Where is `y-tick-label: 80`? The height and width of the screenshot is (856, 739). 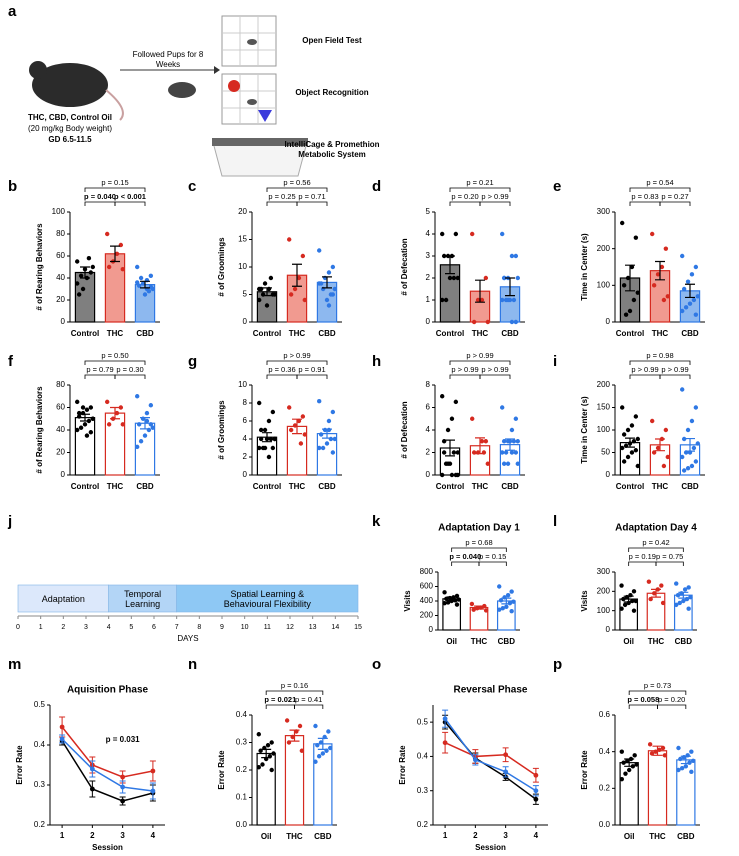
y-tick-label: 80 is located at coordinates (60, 233).